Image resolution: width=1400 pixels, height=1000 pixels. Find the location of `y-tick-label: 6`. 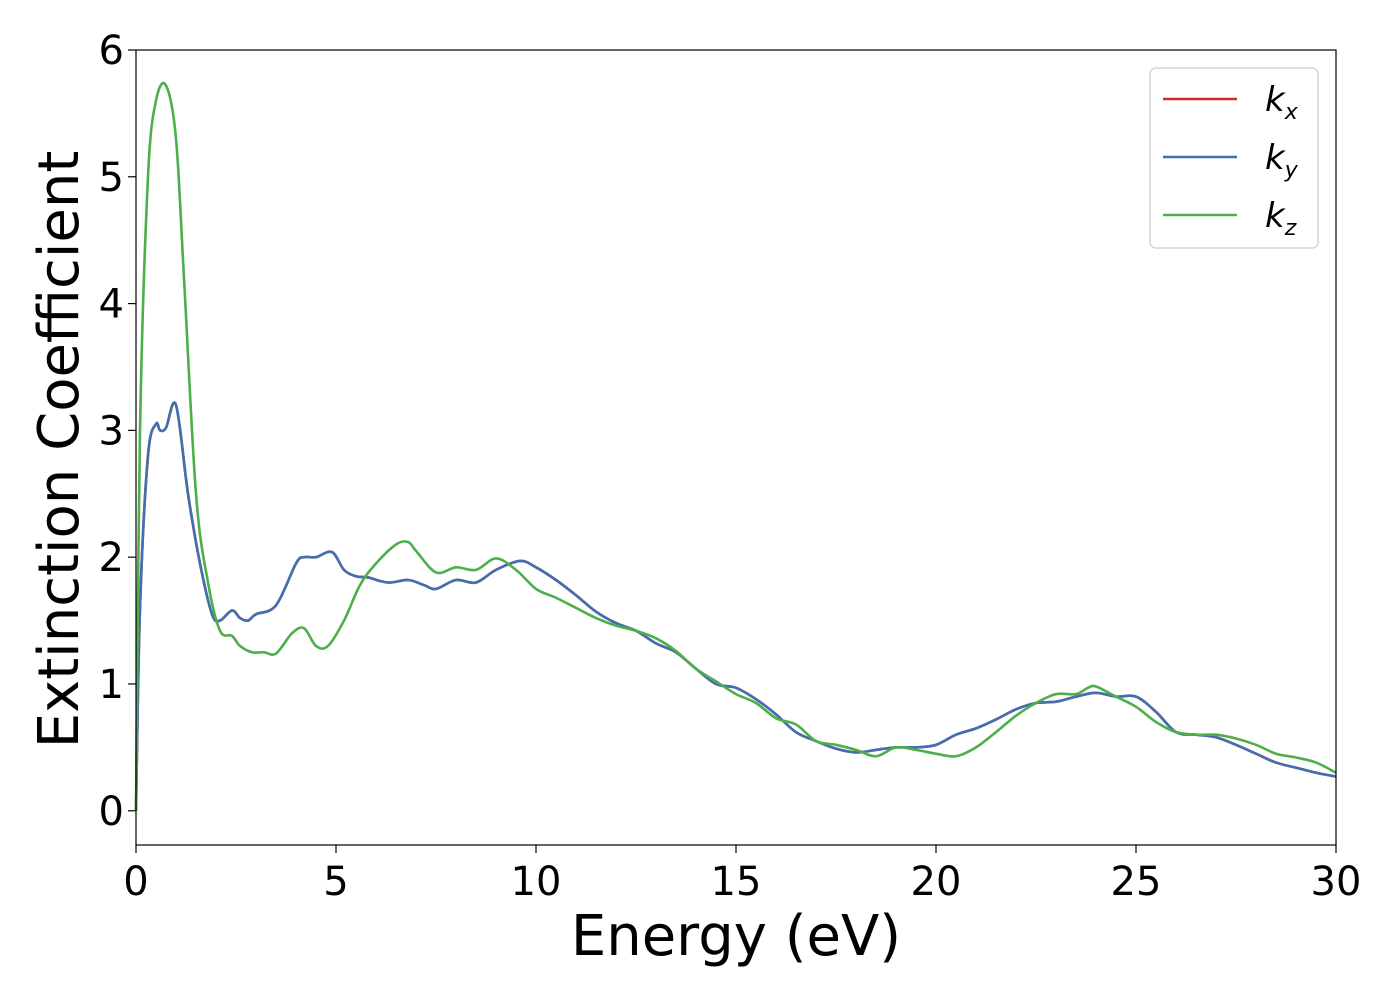

y-tick-label: 6 is located at coordinates (111, 51).